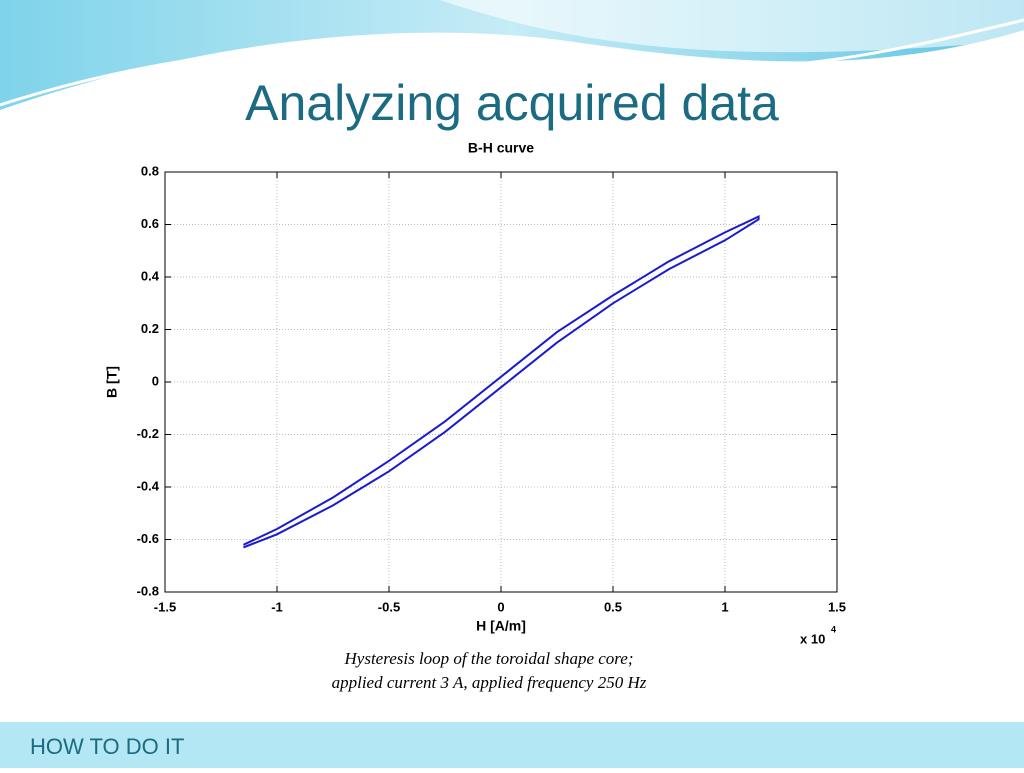 The image size is (1024, 773). Describe the element at coordinates (107, 746) in the screenshot. I see `footer-text: HOW TO DO IT` at that location.